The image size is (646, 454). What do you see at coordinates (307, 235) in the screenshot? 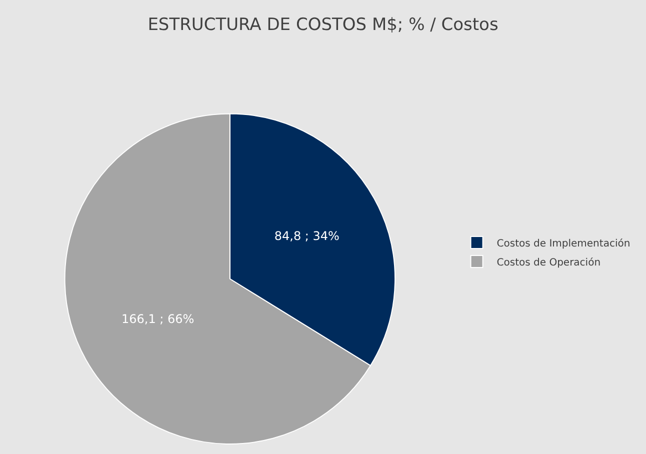
I see `data-label: 84,8 ; 34%` at bounding box center [307, 235].